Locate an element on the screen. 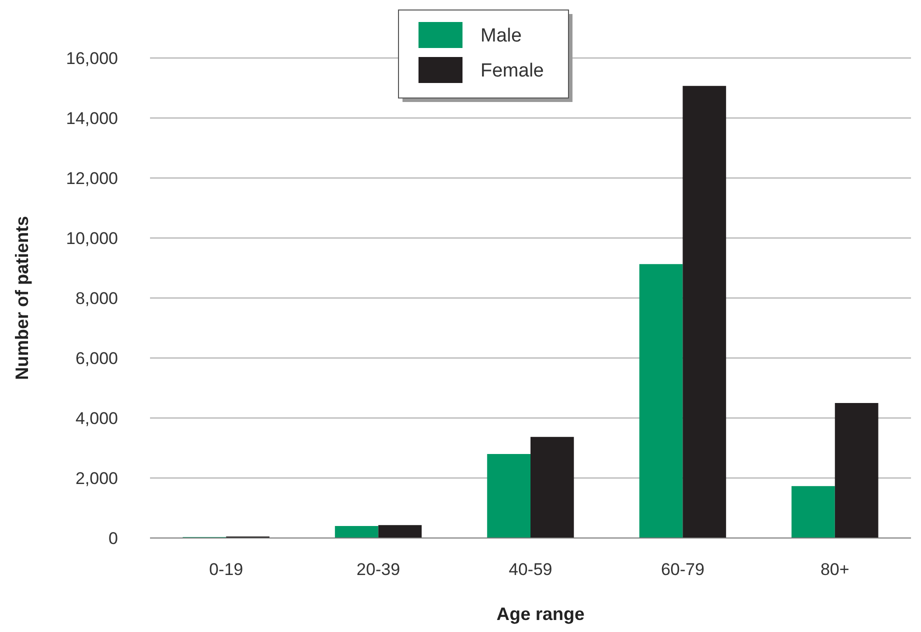 This screenshot has width=921, height=632. y-tick-label: 12,000 is located at coordinates (92, 178).